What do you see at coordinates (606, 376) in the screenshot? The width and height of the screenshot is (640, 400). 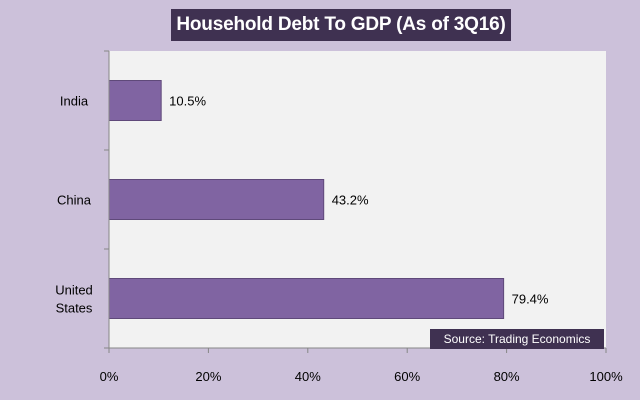 I see `x-tick-label: 100%` at bounding box center [606, 376].